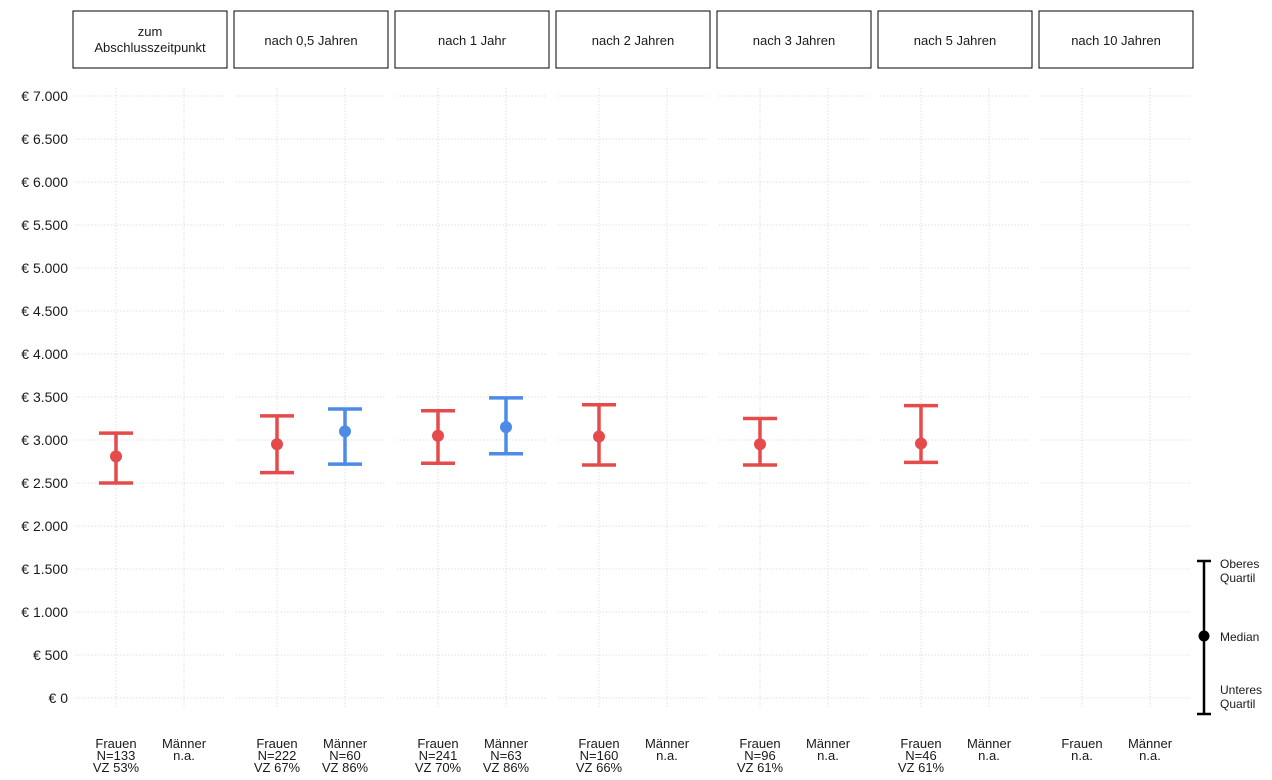 This screenshot has width=1272, height=780. I want to click on y-tick-label: € 5.000, so click(44, 268).